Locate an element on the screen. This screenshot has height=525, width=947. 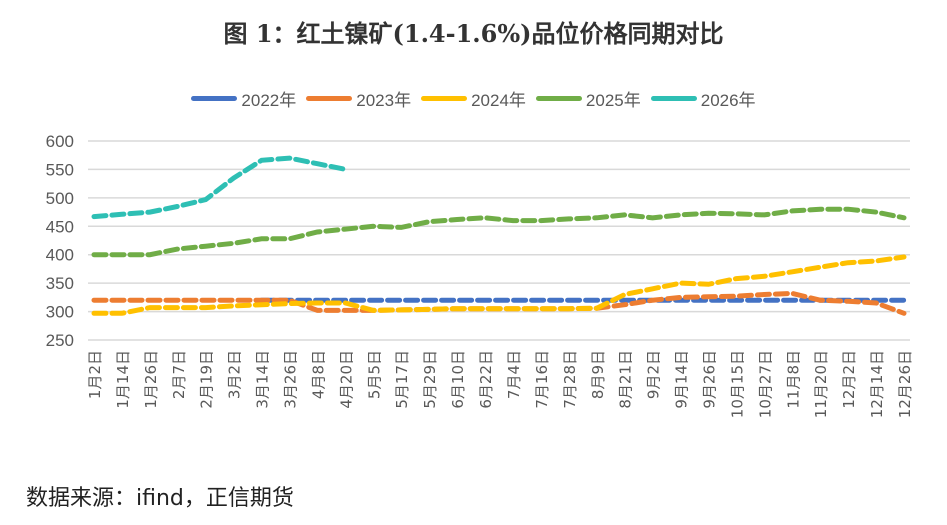
x-tick-label: 1月26日 is located at coordinates (151, 379).